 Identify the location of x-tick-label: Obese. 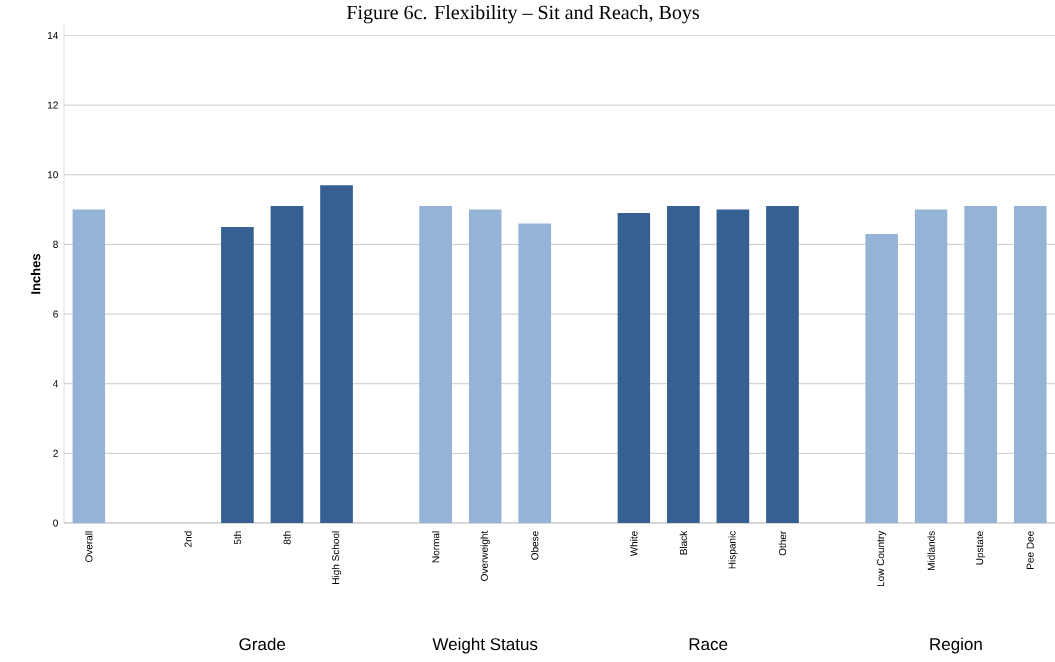
(535, 545).